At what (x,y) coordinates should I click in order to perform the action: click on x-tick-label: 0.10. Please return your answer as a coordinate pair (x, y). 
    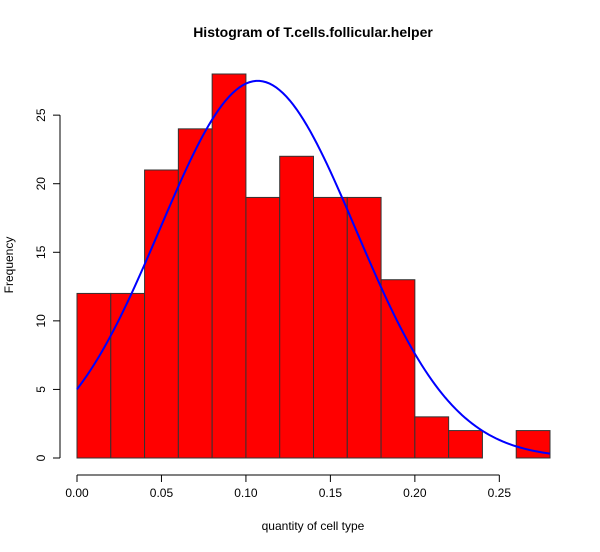
    Looking at the image, I should click on (246, 493).